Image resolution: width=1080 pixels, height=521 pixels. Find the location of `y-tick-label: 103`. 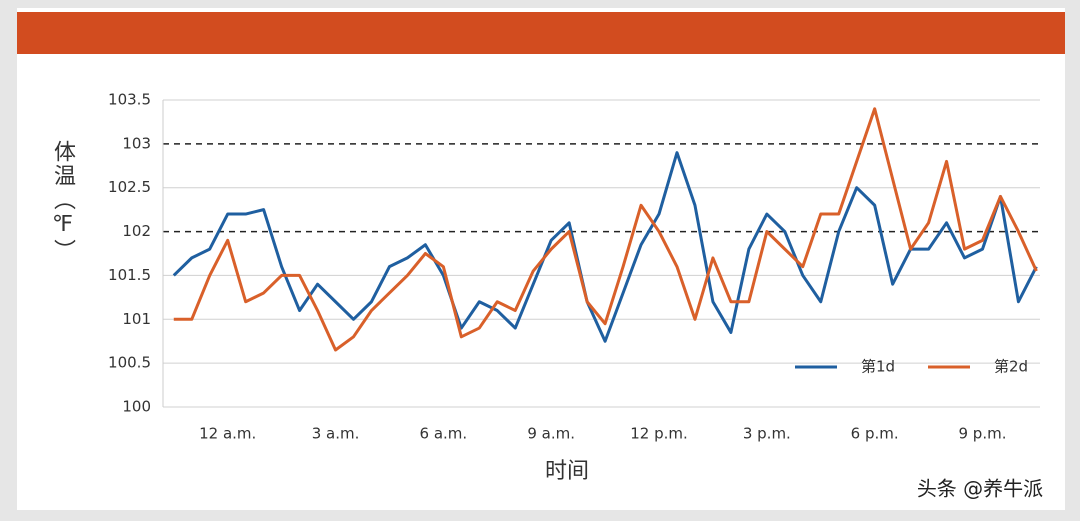

y-tick-label: 103 is located at coordinates (136, 143).